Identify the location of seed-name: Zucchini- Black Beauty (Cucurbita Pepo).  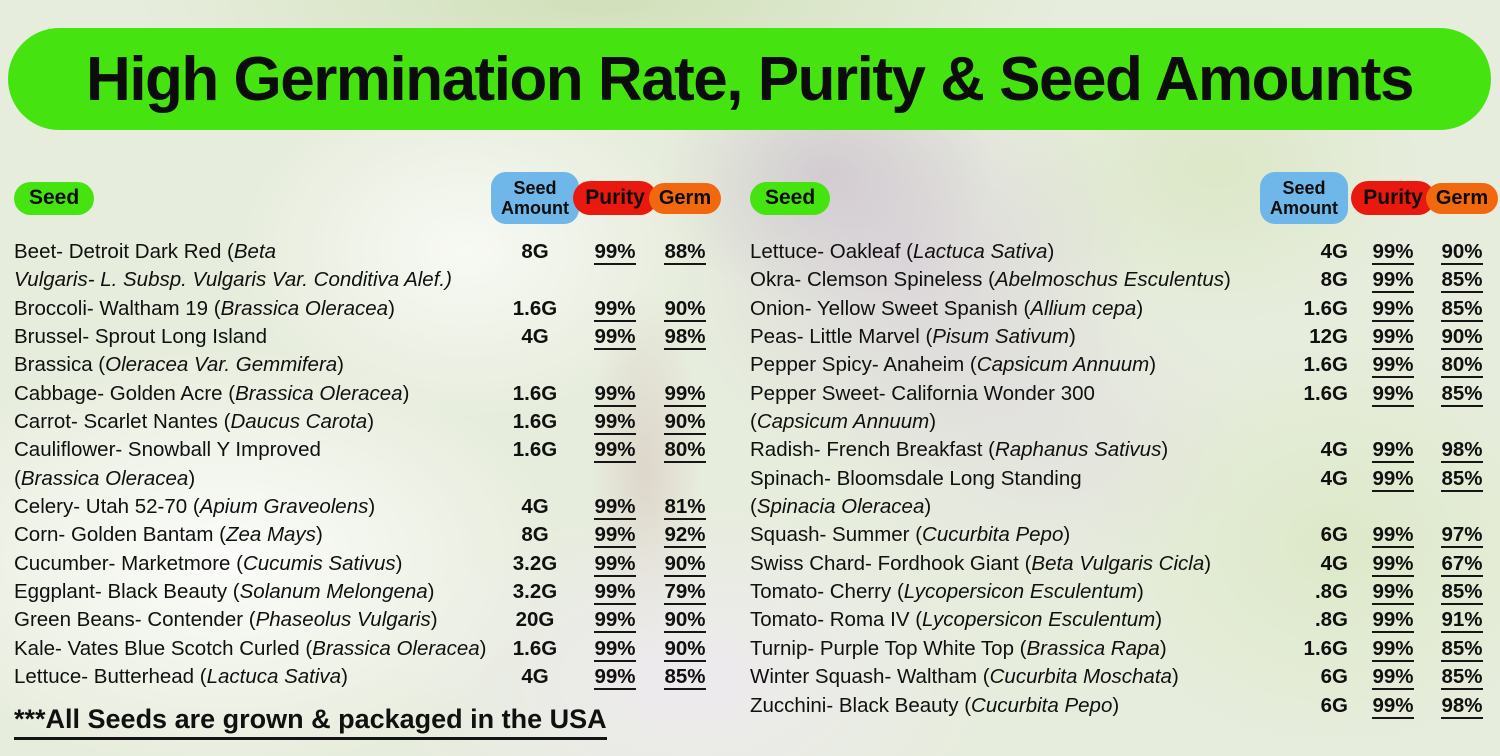
(1014, 705).